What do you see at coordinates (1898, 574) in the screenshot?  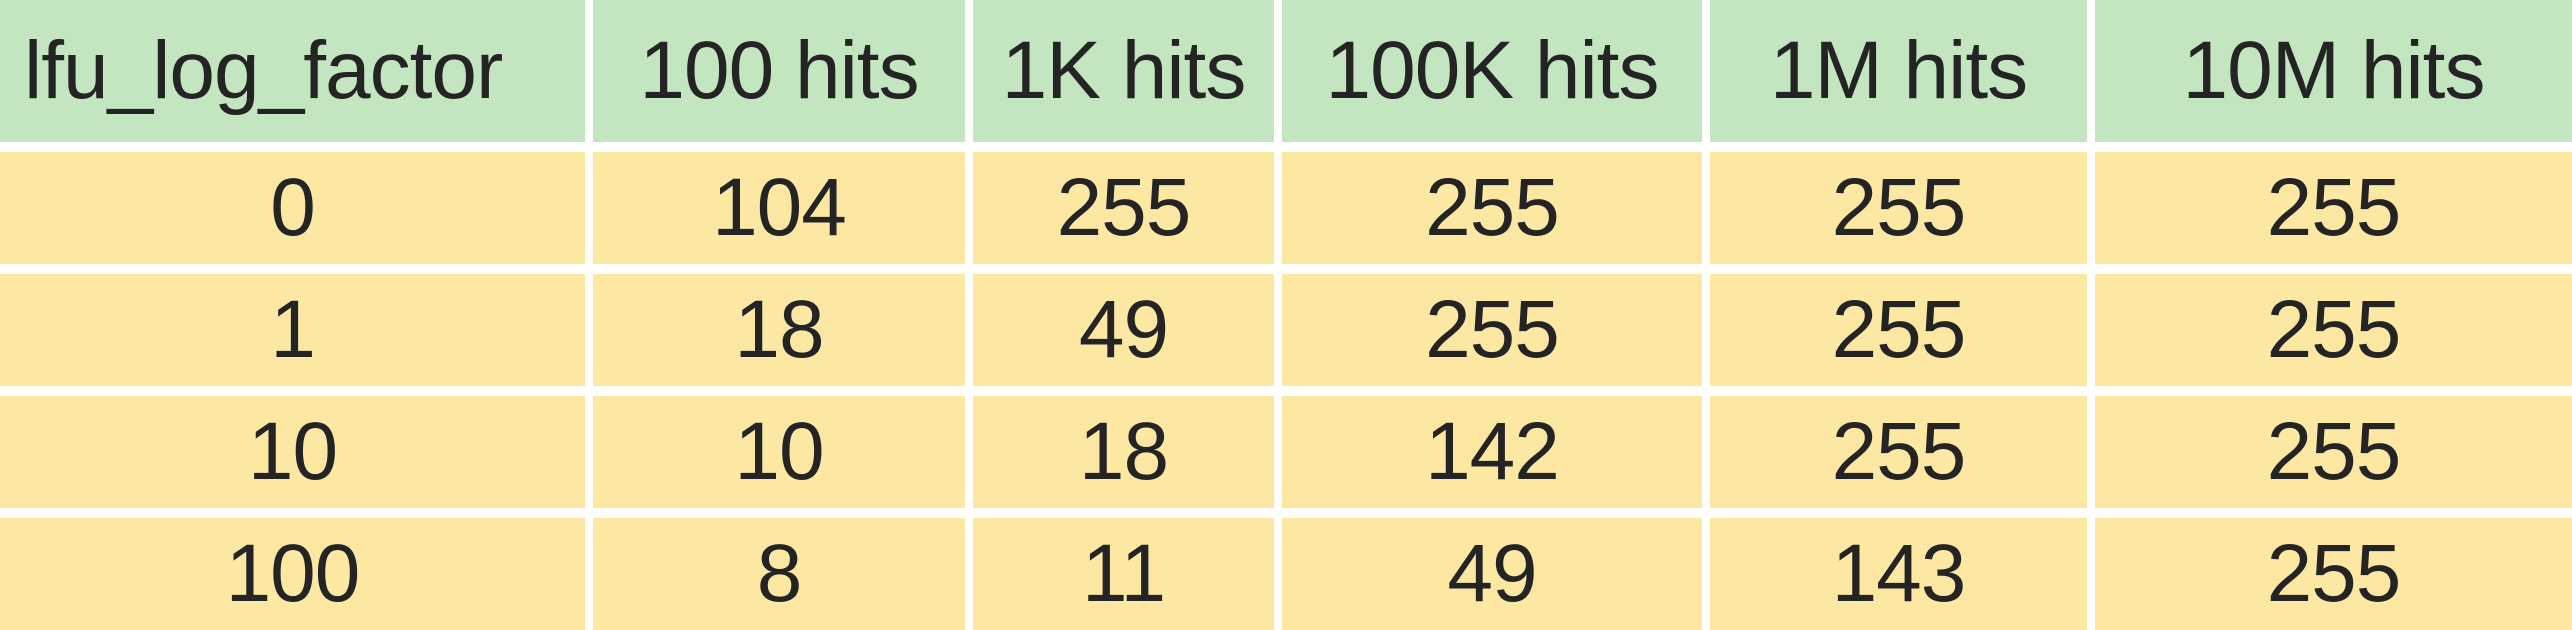 I see `table-cell: 143` at bounding box center [1898, 574].